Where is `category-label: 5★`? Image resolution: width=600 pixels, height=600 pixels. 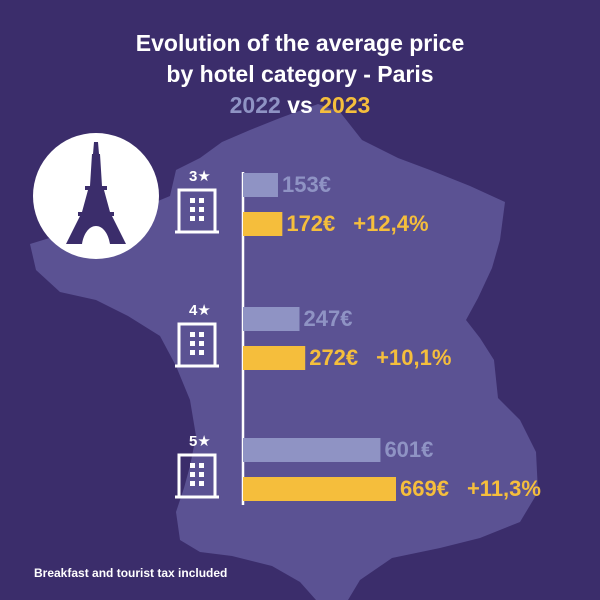 category-label: 5★ is located at coordinates (200, 441).